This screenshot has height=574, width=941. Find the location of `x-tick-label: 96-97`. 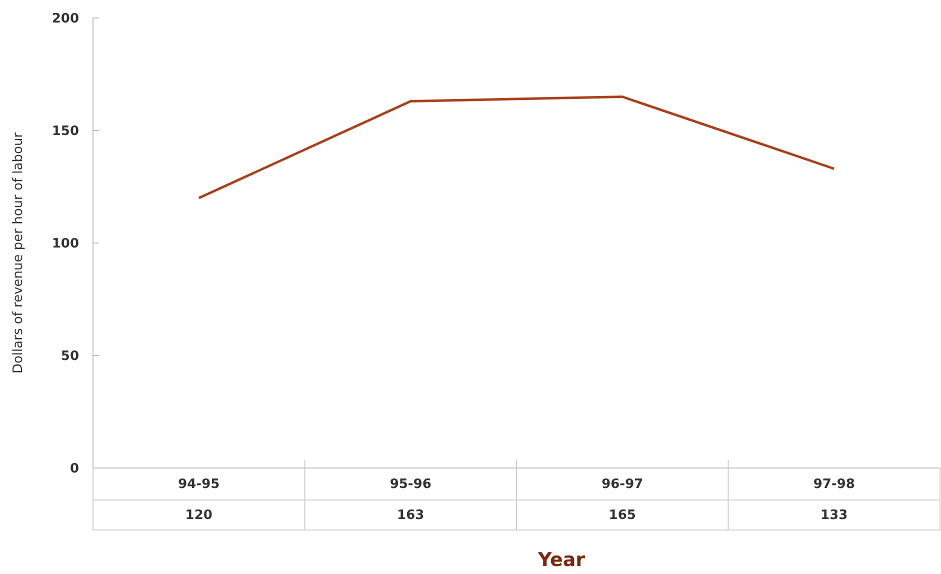

x-tick-label: 96-97 is located at coordinates (623, 484).